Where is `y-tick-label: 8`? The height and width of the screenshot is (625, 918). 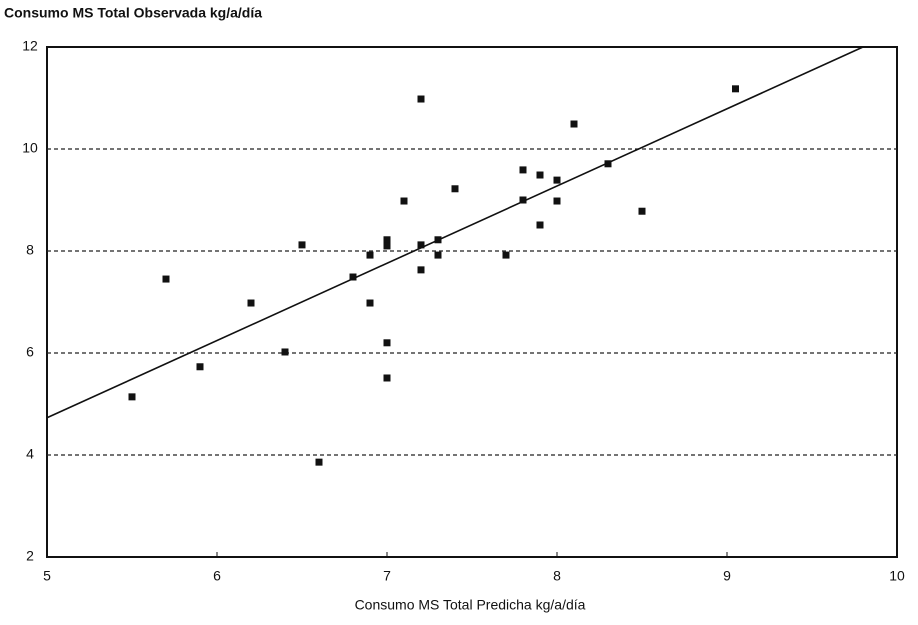 y-tick-label: 8 is located at coordinates (30, 250).